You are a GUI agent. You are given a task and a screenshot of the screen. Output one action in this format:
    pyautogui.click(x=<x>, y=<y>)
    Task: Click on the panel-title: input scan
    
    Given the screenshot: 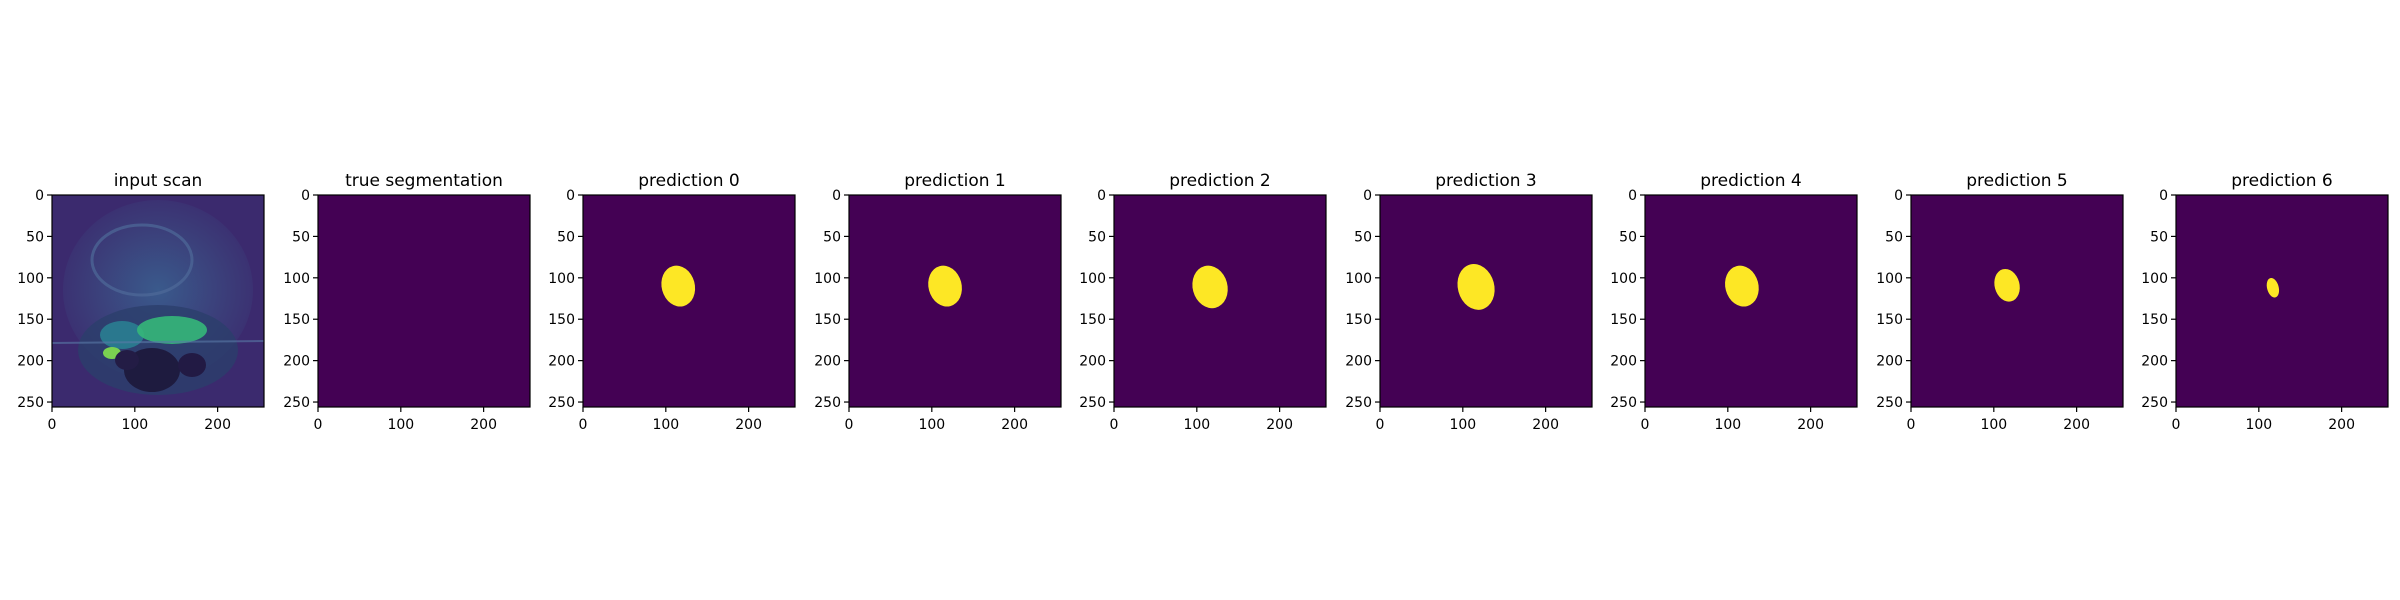 What is the action you would take?
    pyautogui.click(x=158, y=181)
    